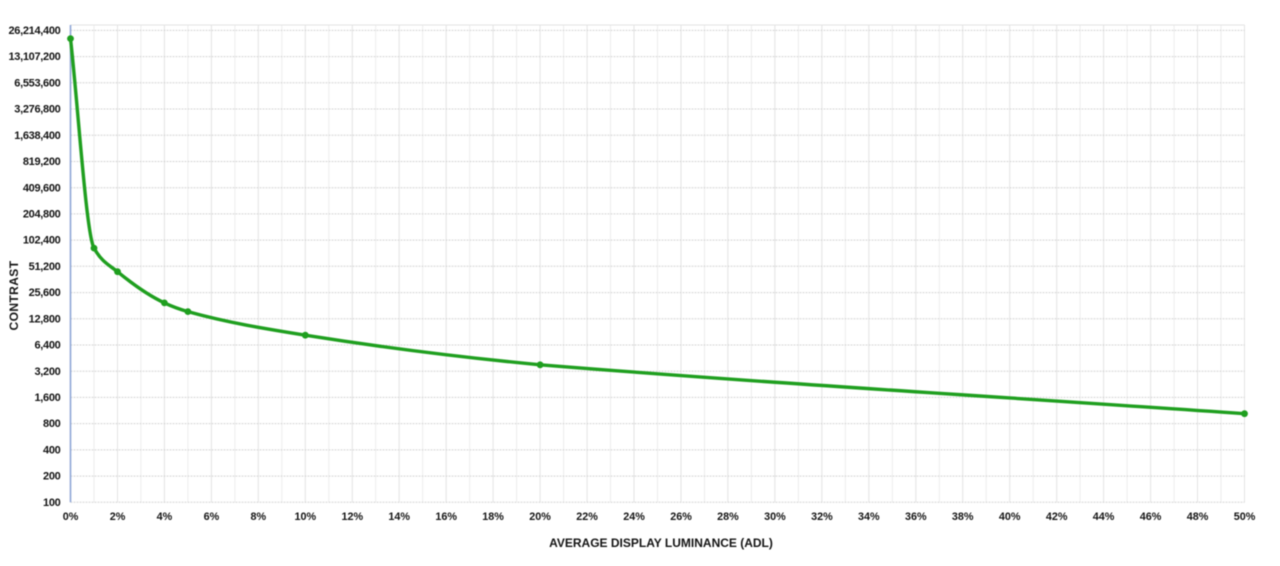 The width and height of the screenshot is (1280, 566). Describe the element at coordinates (258, 517) in the screenshot. I see `svg-text: 8%` at that location.